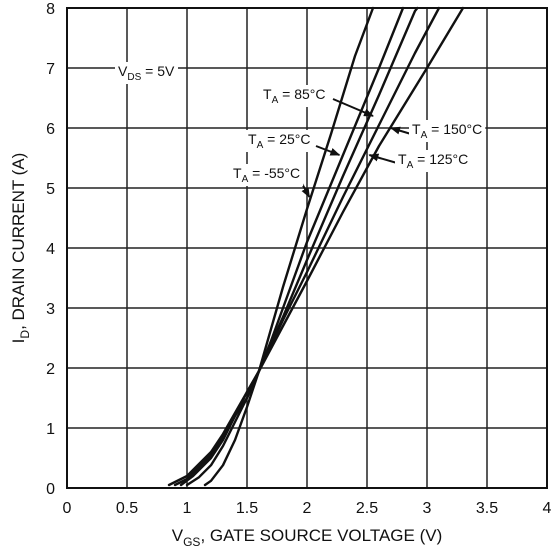 The width and height of the screenshot is (552, 555). What do you see at coordinates (50, 189) in the screenshot?
I see `y-tick-label-5: 5` at bounding box center [50, 189].